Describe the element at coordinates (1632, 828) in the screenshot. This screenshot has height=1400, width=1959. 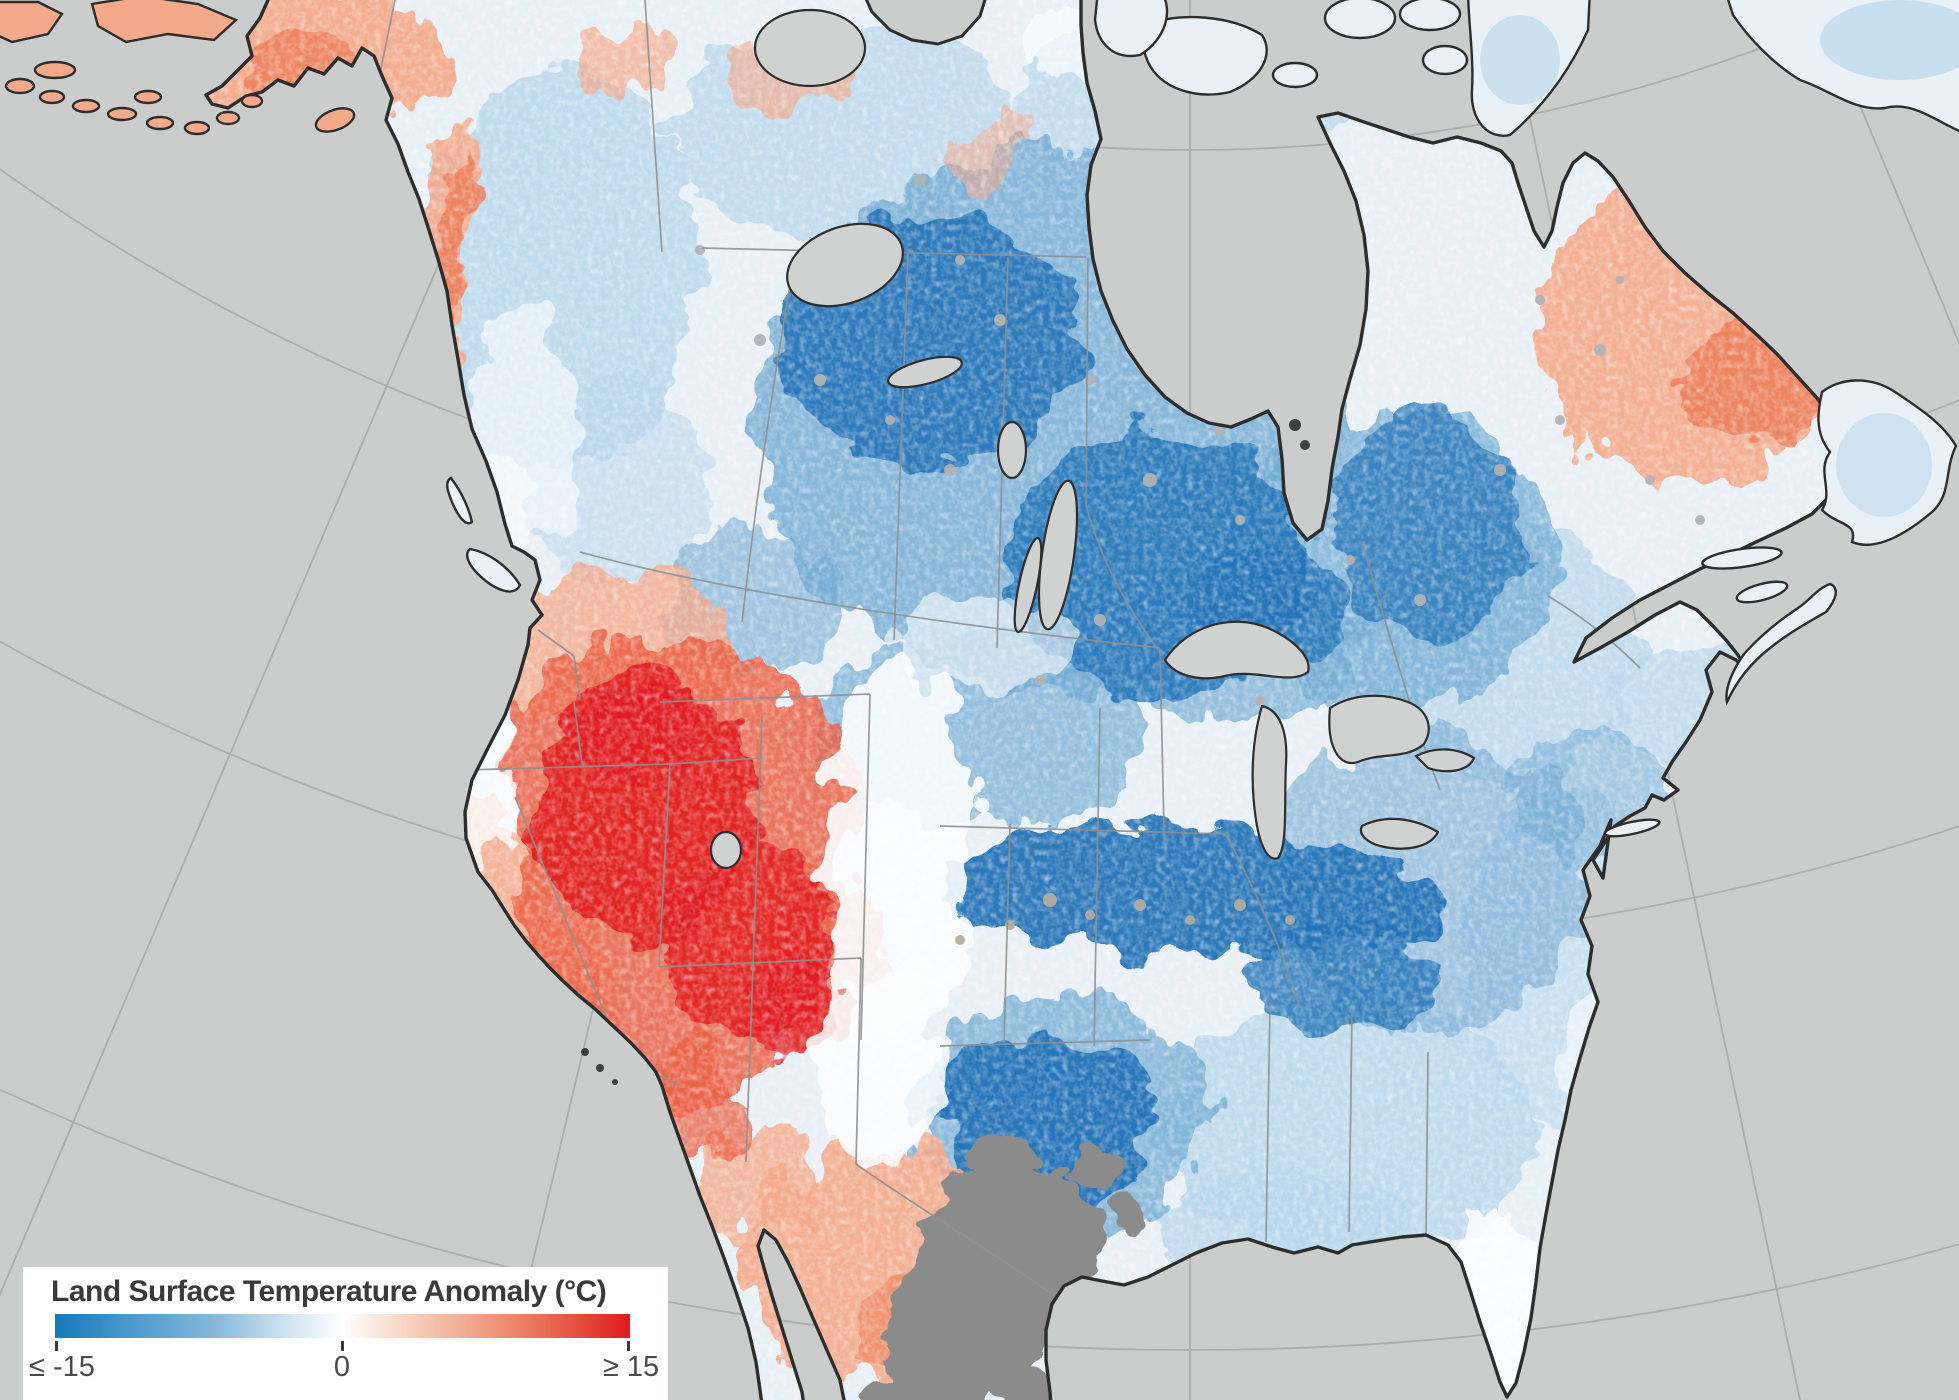
I see `long-island` at that location.